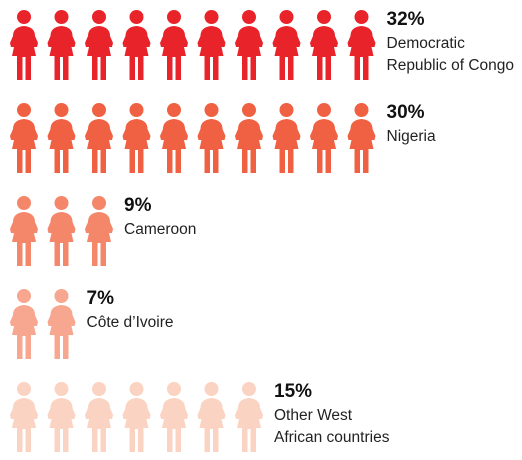 This screenshot has height=460, width=522. Describe the element at coordinates (138, 205) in the screenshot. I see `percent-label: 9%` at that location.